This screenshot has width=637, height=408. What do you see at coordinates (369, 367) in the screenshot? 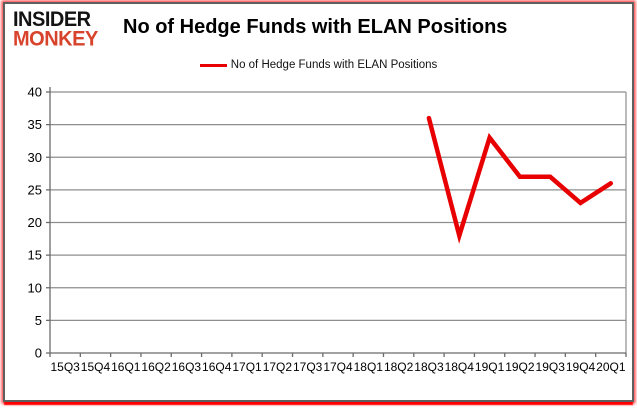
I see `x-tick-label: 18Q1` at bounding box center [369, 367].